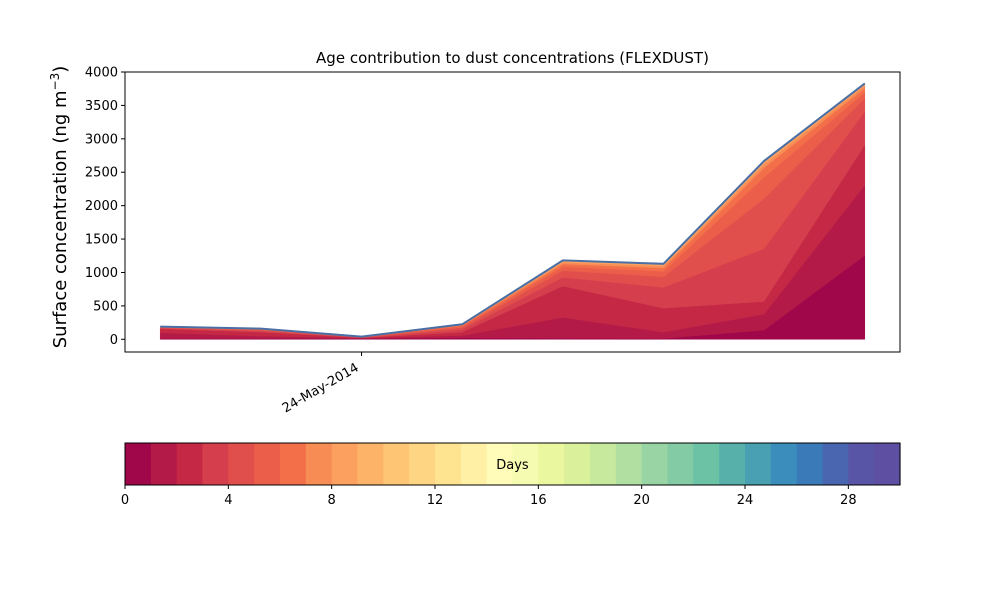 This screenshot has width=1000, height=600. I want to click on colorbar-frame, so click(512, 464).